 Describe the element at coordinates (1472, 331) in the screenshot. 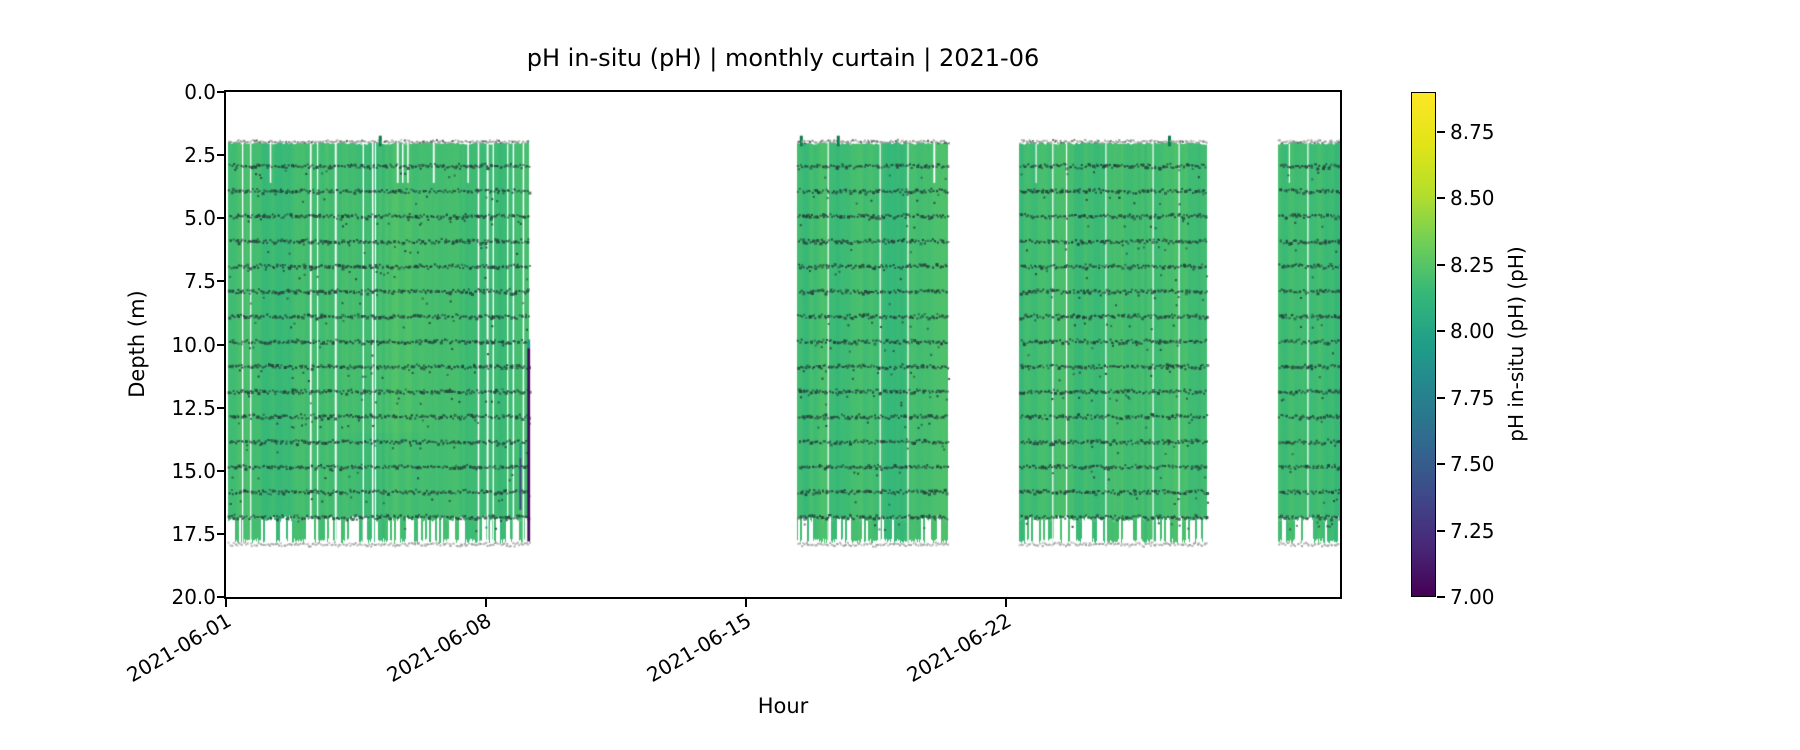

I see `colorbar-tick-label: 8.00` at that location.